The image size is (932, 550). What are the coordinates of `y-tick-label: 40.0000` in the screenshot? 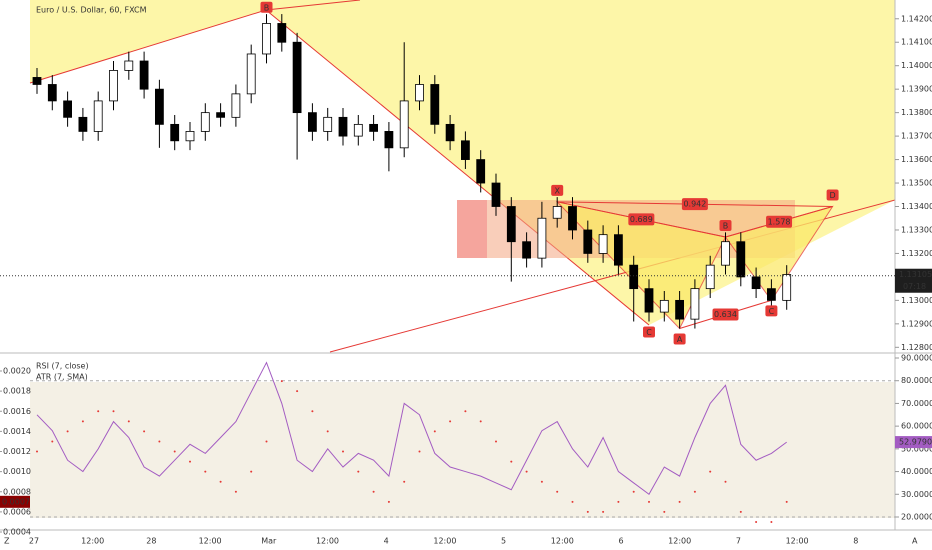 It's located at (916, 471).